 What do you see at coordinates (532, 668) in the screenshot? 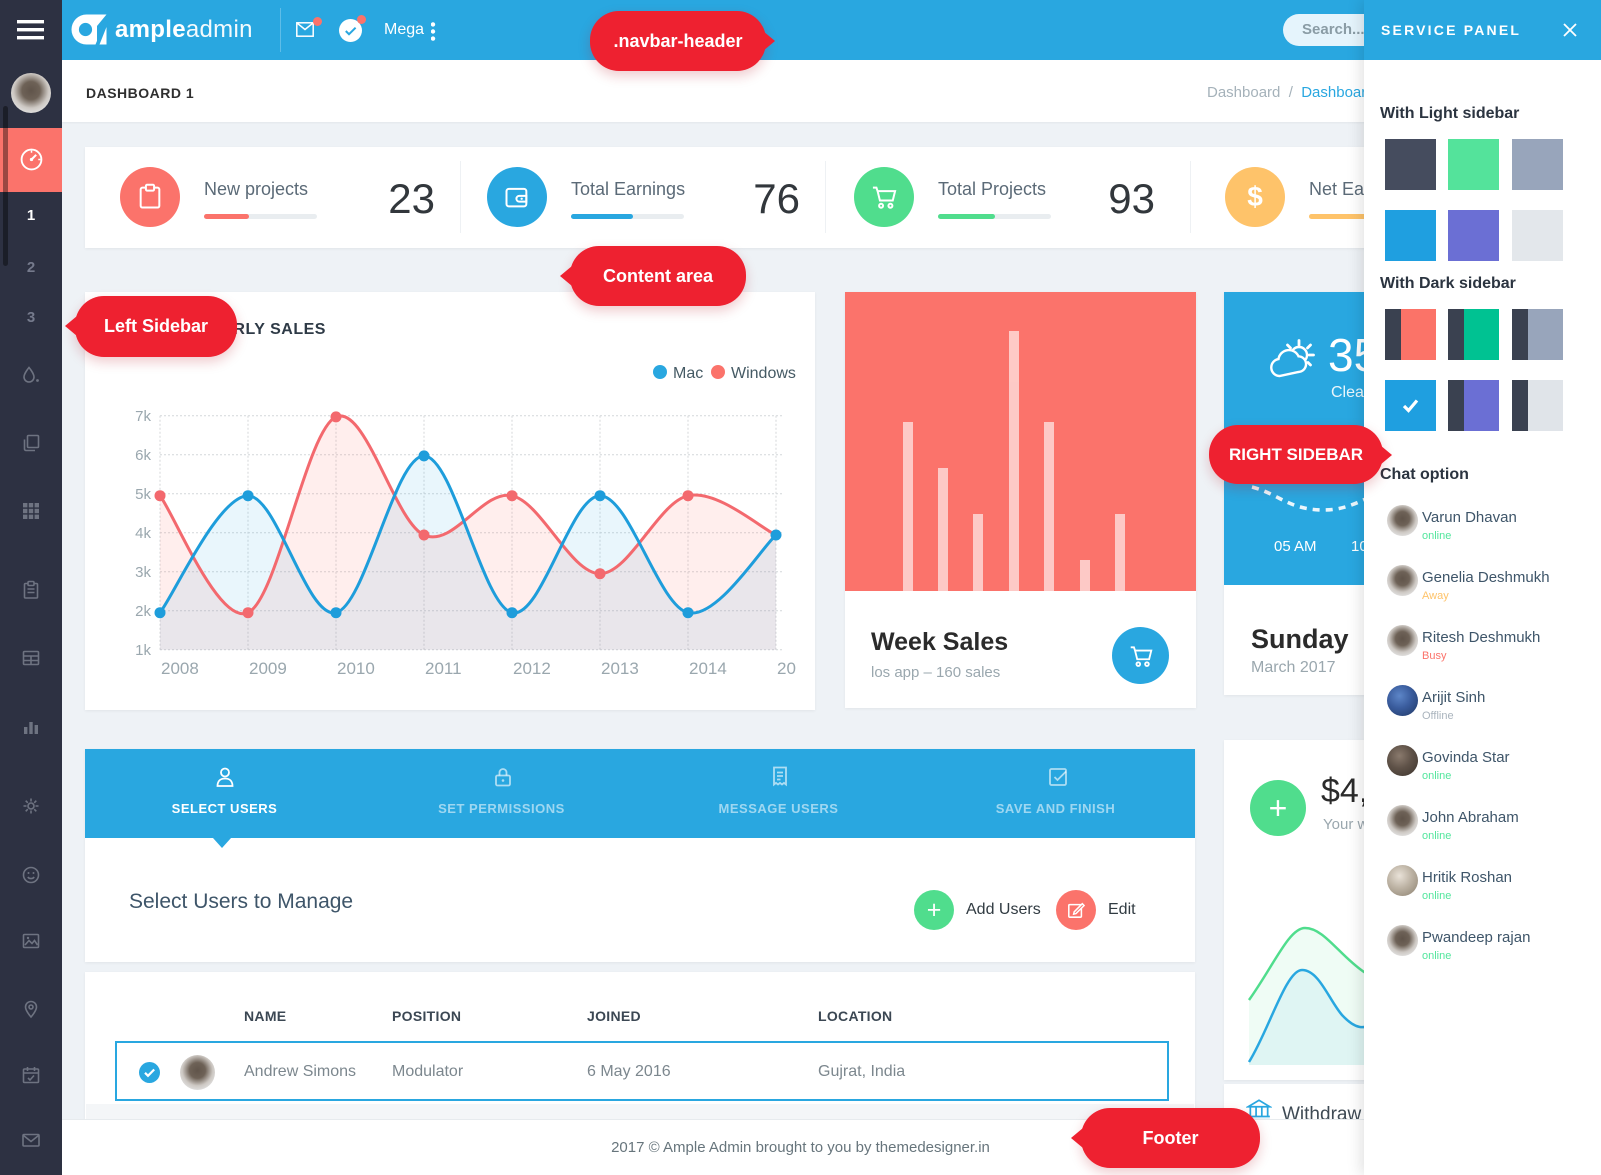
I see `svg-text: 2012` at bounding box center [532, 668].